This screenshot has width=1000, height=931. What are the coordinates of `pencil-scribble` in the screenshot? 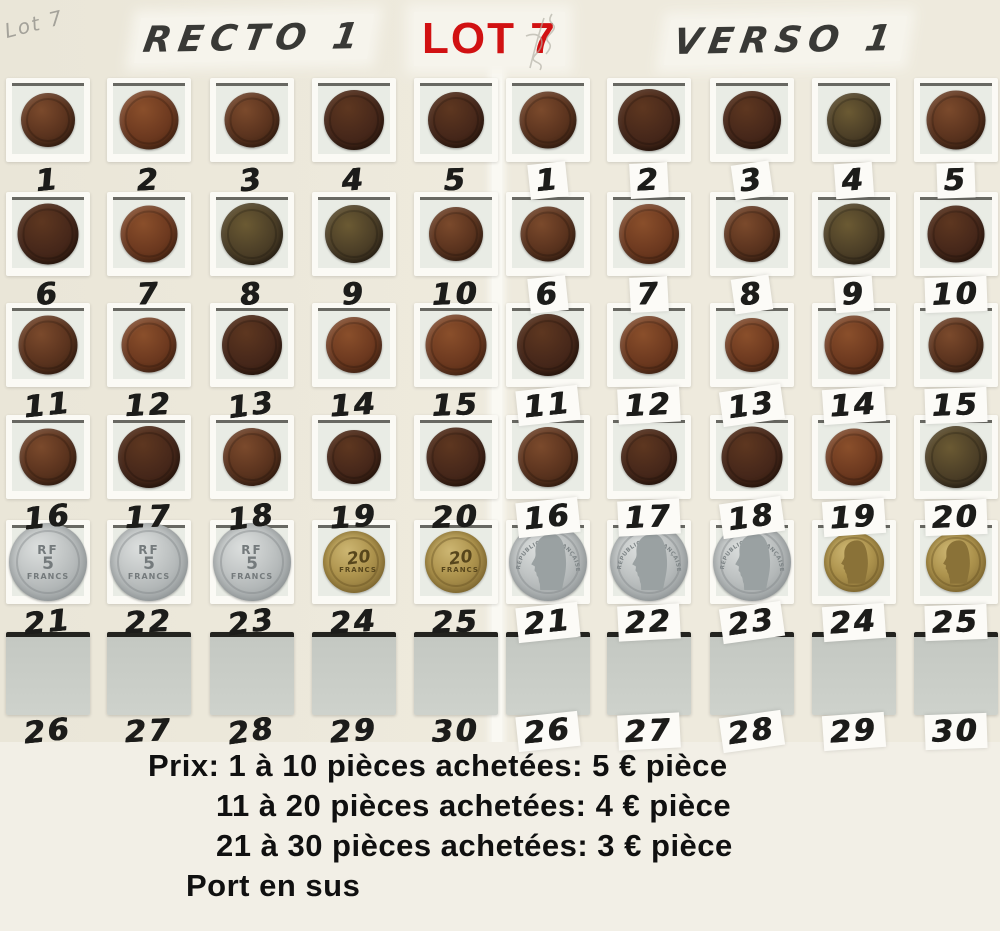 It's located at (540, 42).